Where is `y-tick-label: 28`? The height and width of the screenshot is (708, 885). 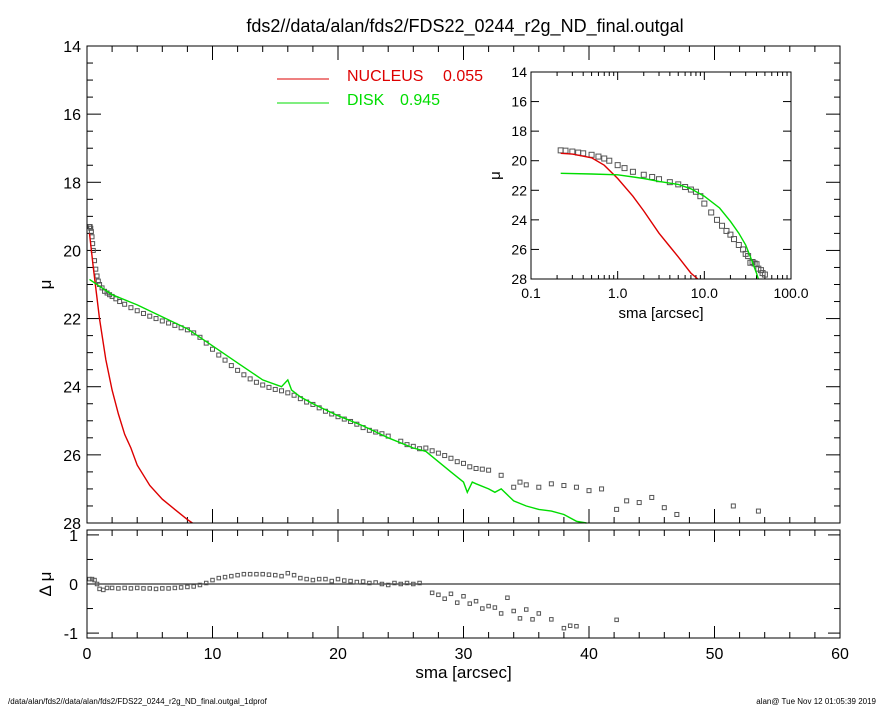
y-tick-label: 28 is located at coordinates (72, 524).